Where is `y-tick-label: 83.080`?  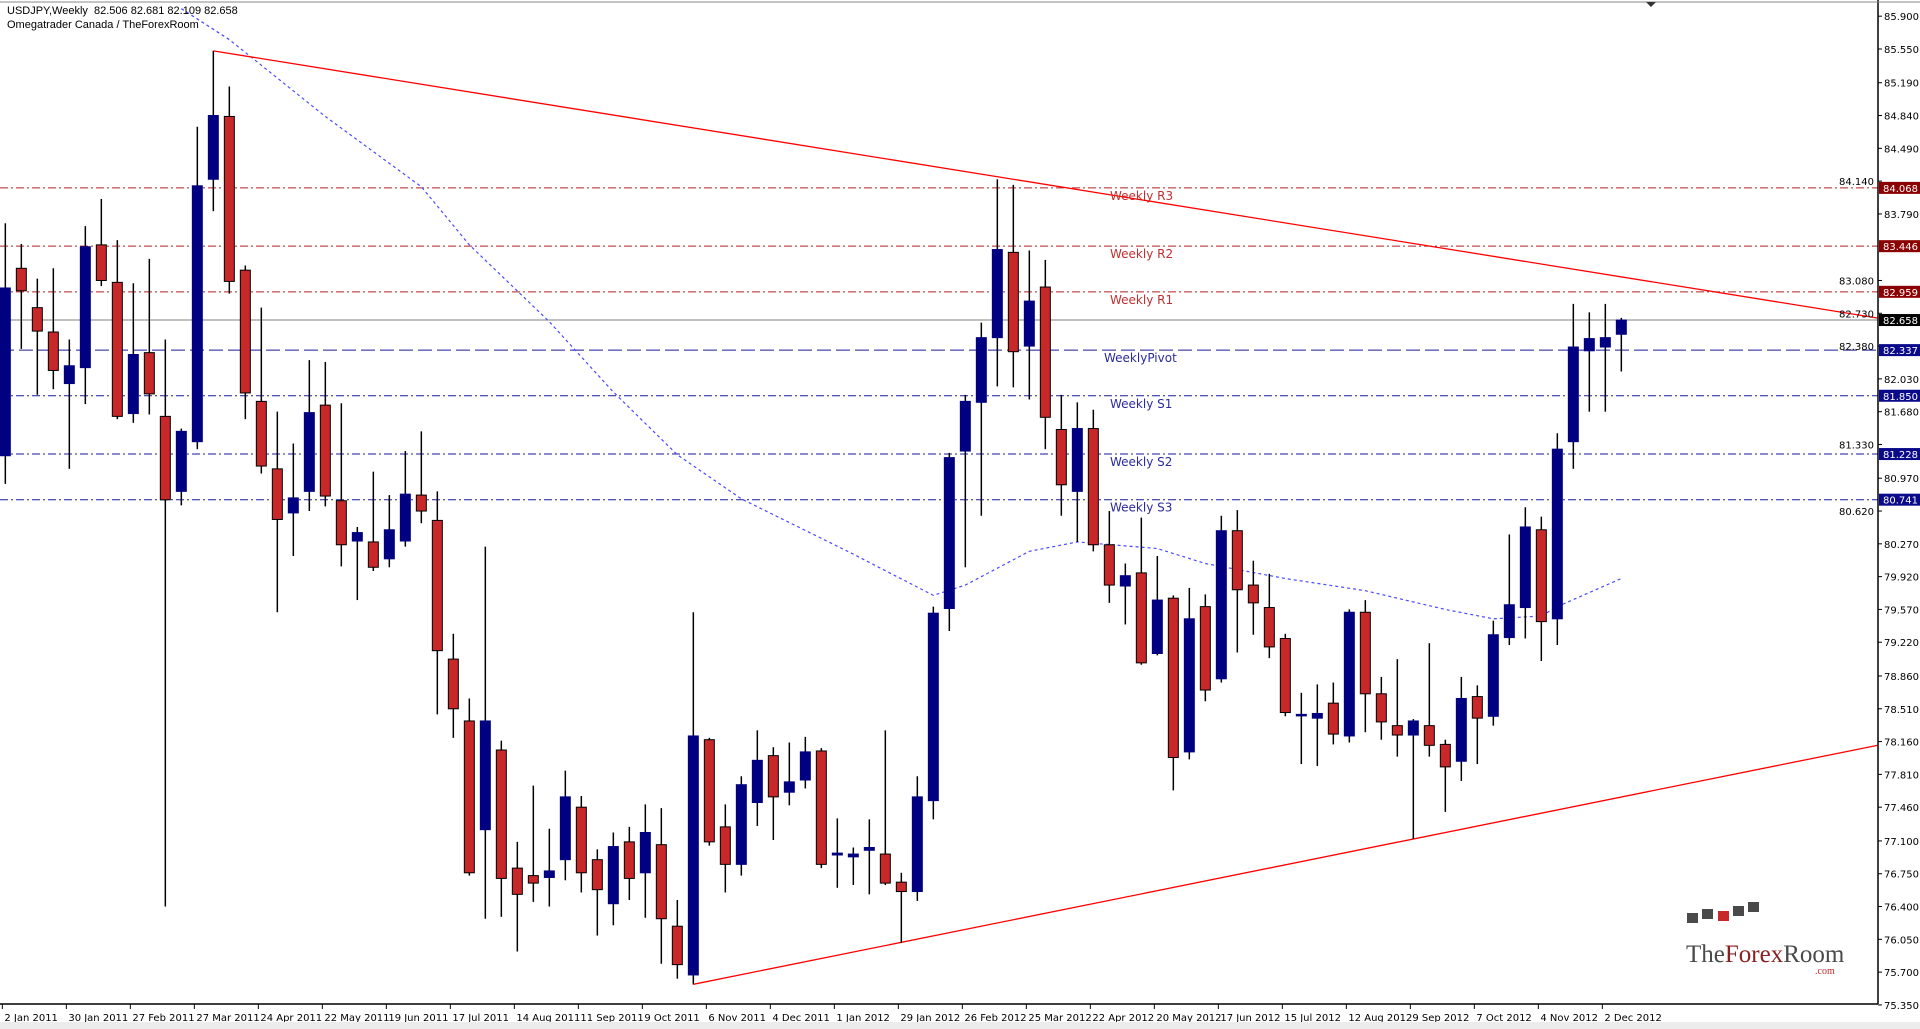
y-tick-label: 83.080 is located at coordinates (1856, 281).